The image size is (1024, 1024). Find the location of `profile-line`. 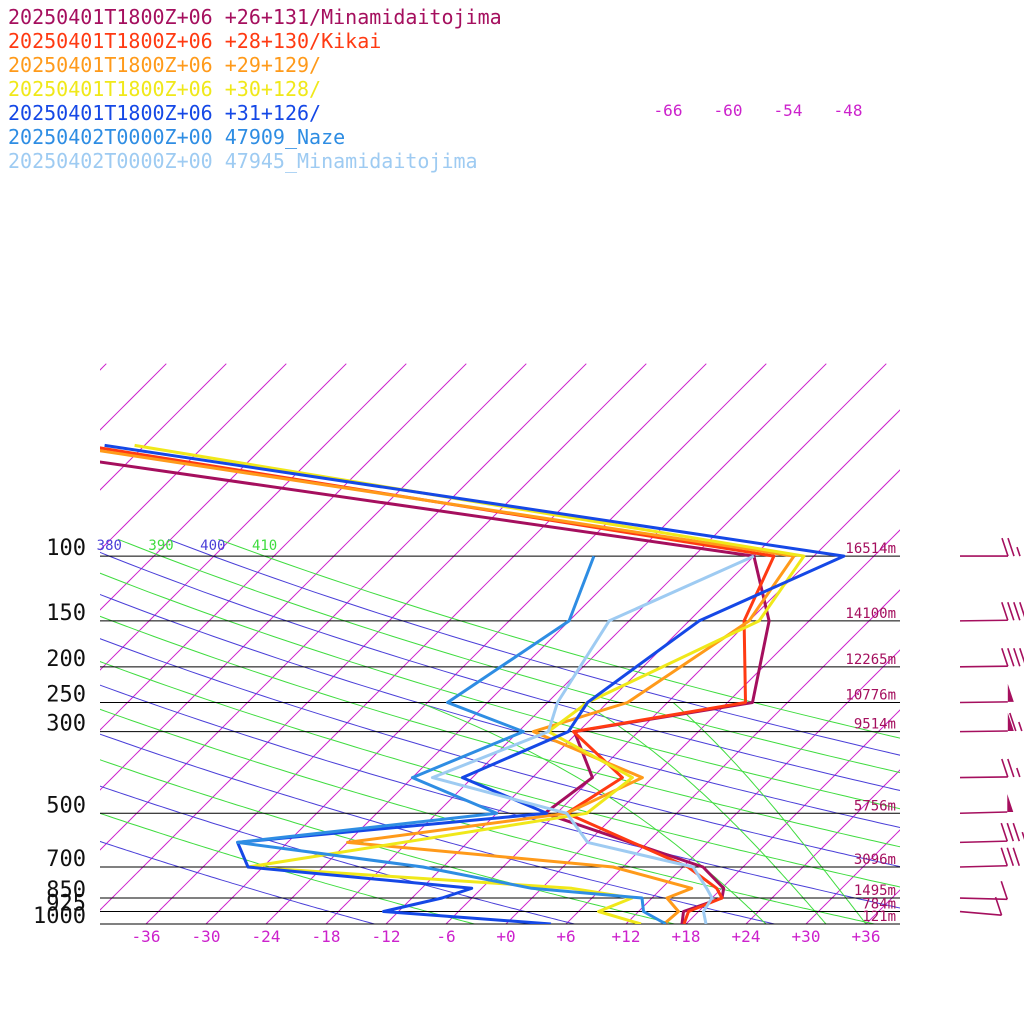

profile-line is located at coordinates (592, 739).